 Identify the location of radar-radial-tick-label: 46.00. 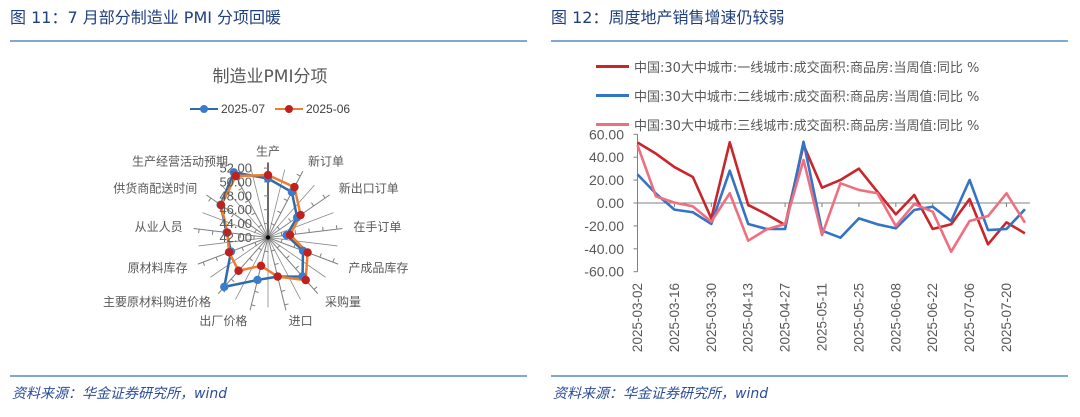
(235, 209).